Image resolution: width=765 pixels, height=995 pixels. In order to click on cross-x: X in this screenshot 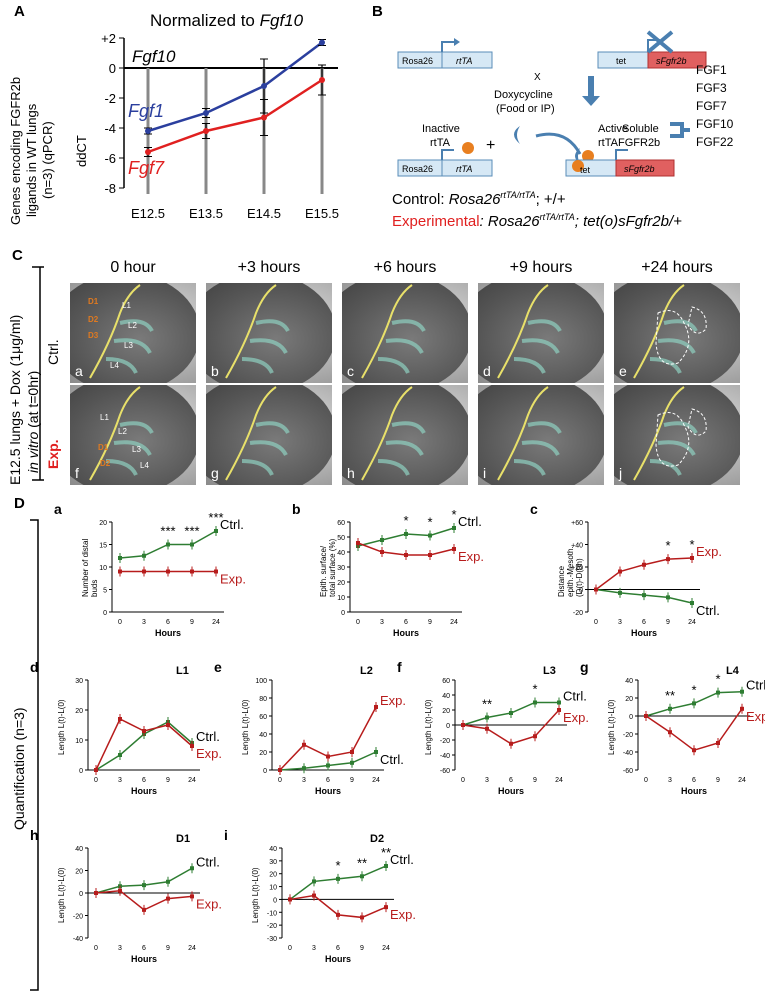, I will do `click(537, 77)`.